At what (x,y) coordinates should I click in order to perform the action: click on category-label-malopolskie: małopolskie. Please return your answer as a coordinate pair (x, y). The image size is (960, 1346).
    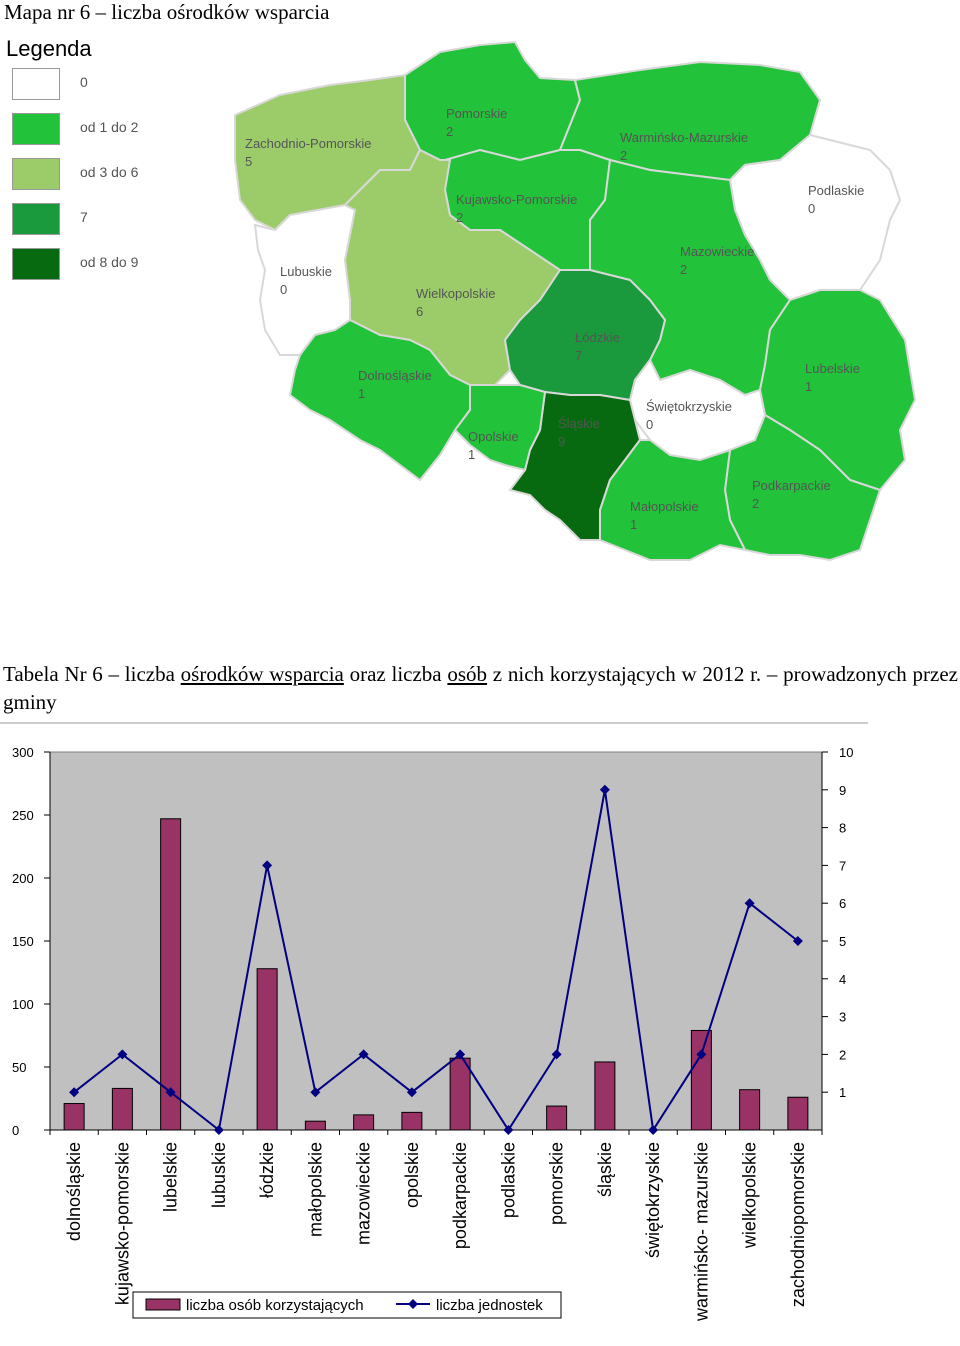
    Looking at the image, I should click on (315, 1189).